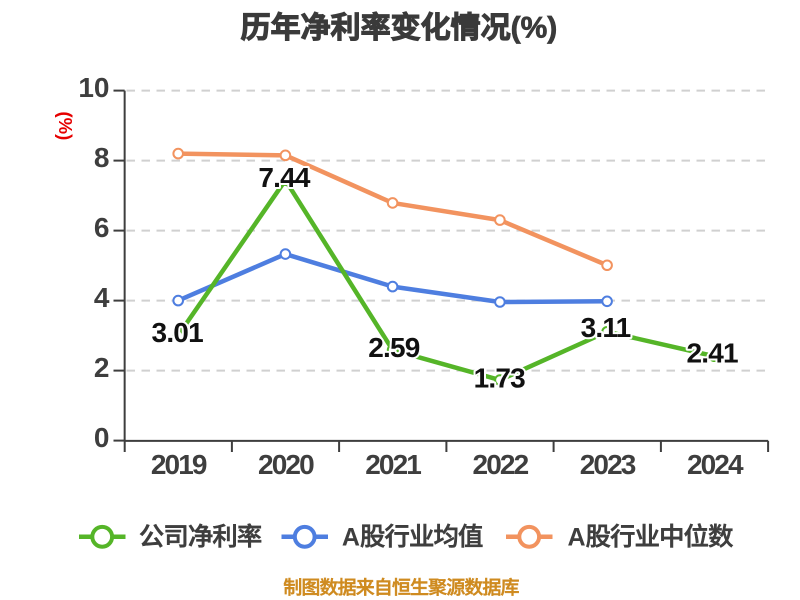  What do you see at coordinates (715, 464) in the screenshot?
I see `svg-text: 2024` at bounding box center [715, 464].